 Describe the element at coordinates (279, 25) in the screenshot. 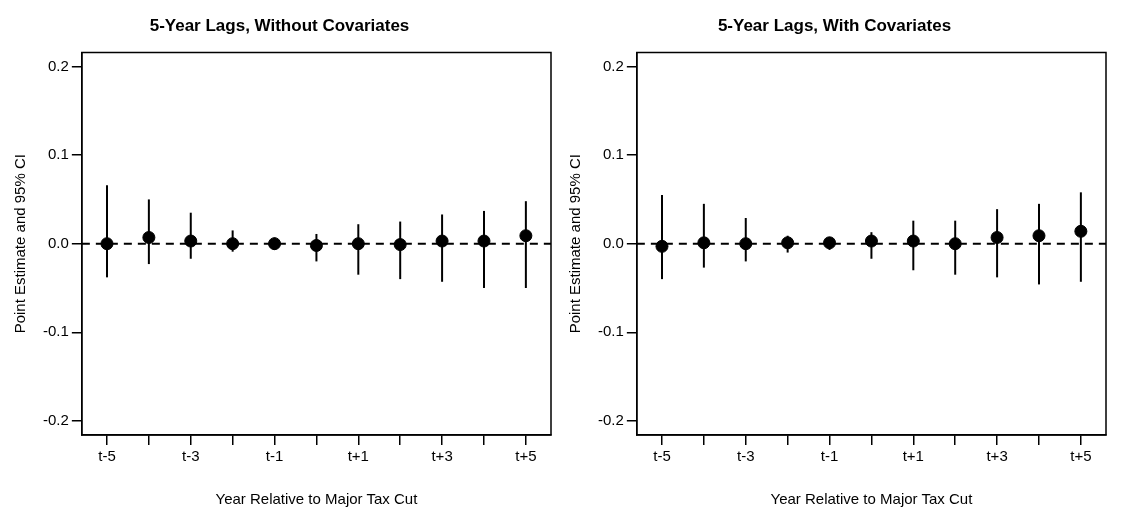

I see `chart-title: 5-Year Lags, Without Covariates` at that location.